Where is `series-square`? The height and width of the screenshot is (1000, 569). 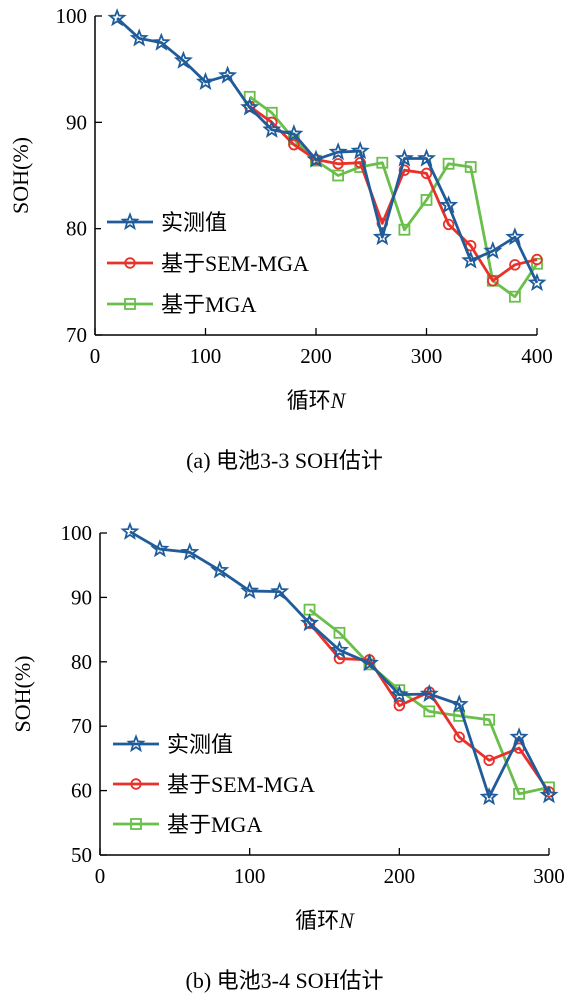
series-square is located at coordinates (429, 701).